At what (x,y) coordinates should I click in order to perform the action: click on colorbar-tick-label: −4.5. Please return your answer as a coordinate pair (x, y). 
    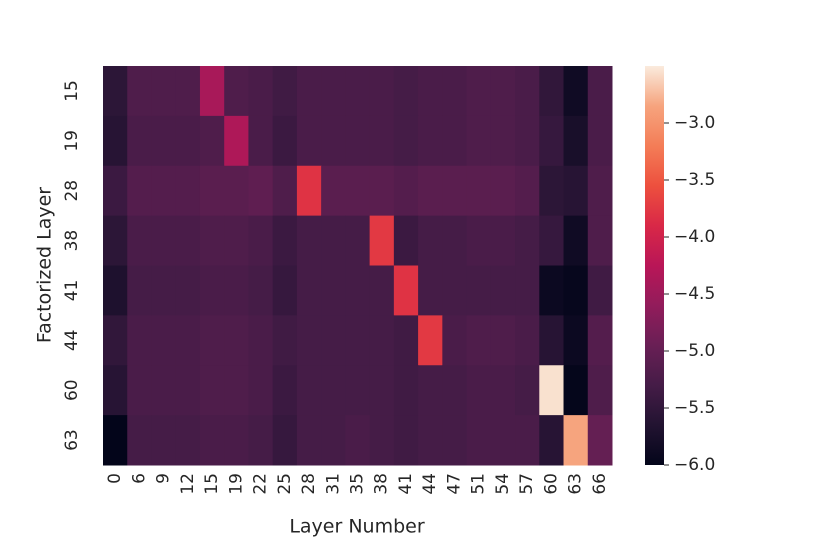
    Looking at the image, I should click on (694, 294).